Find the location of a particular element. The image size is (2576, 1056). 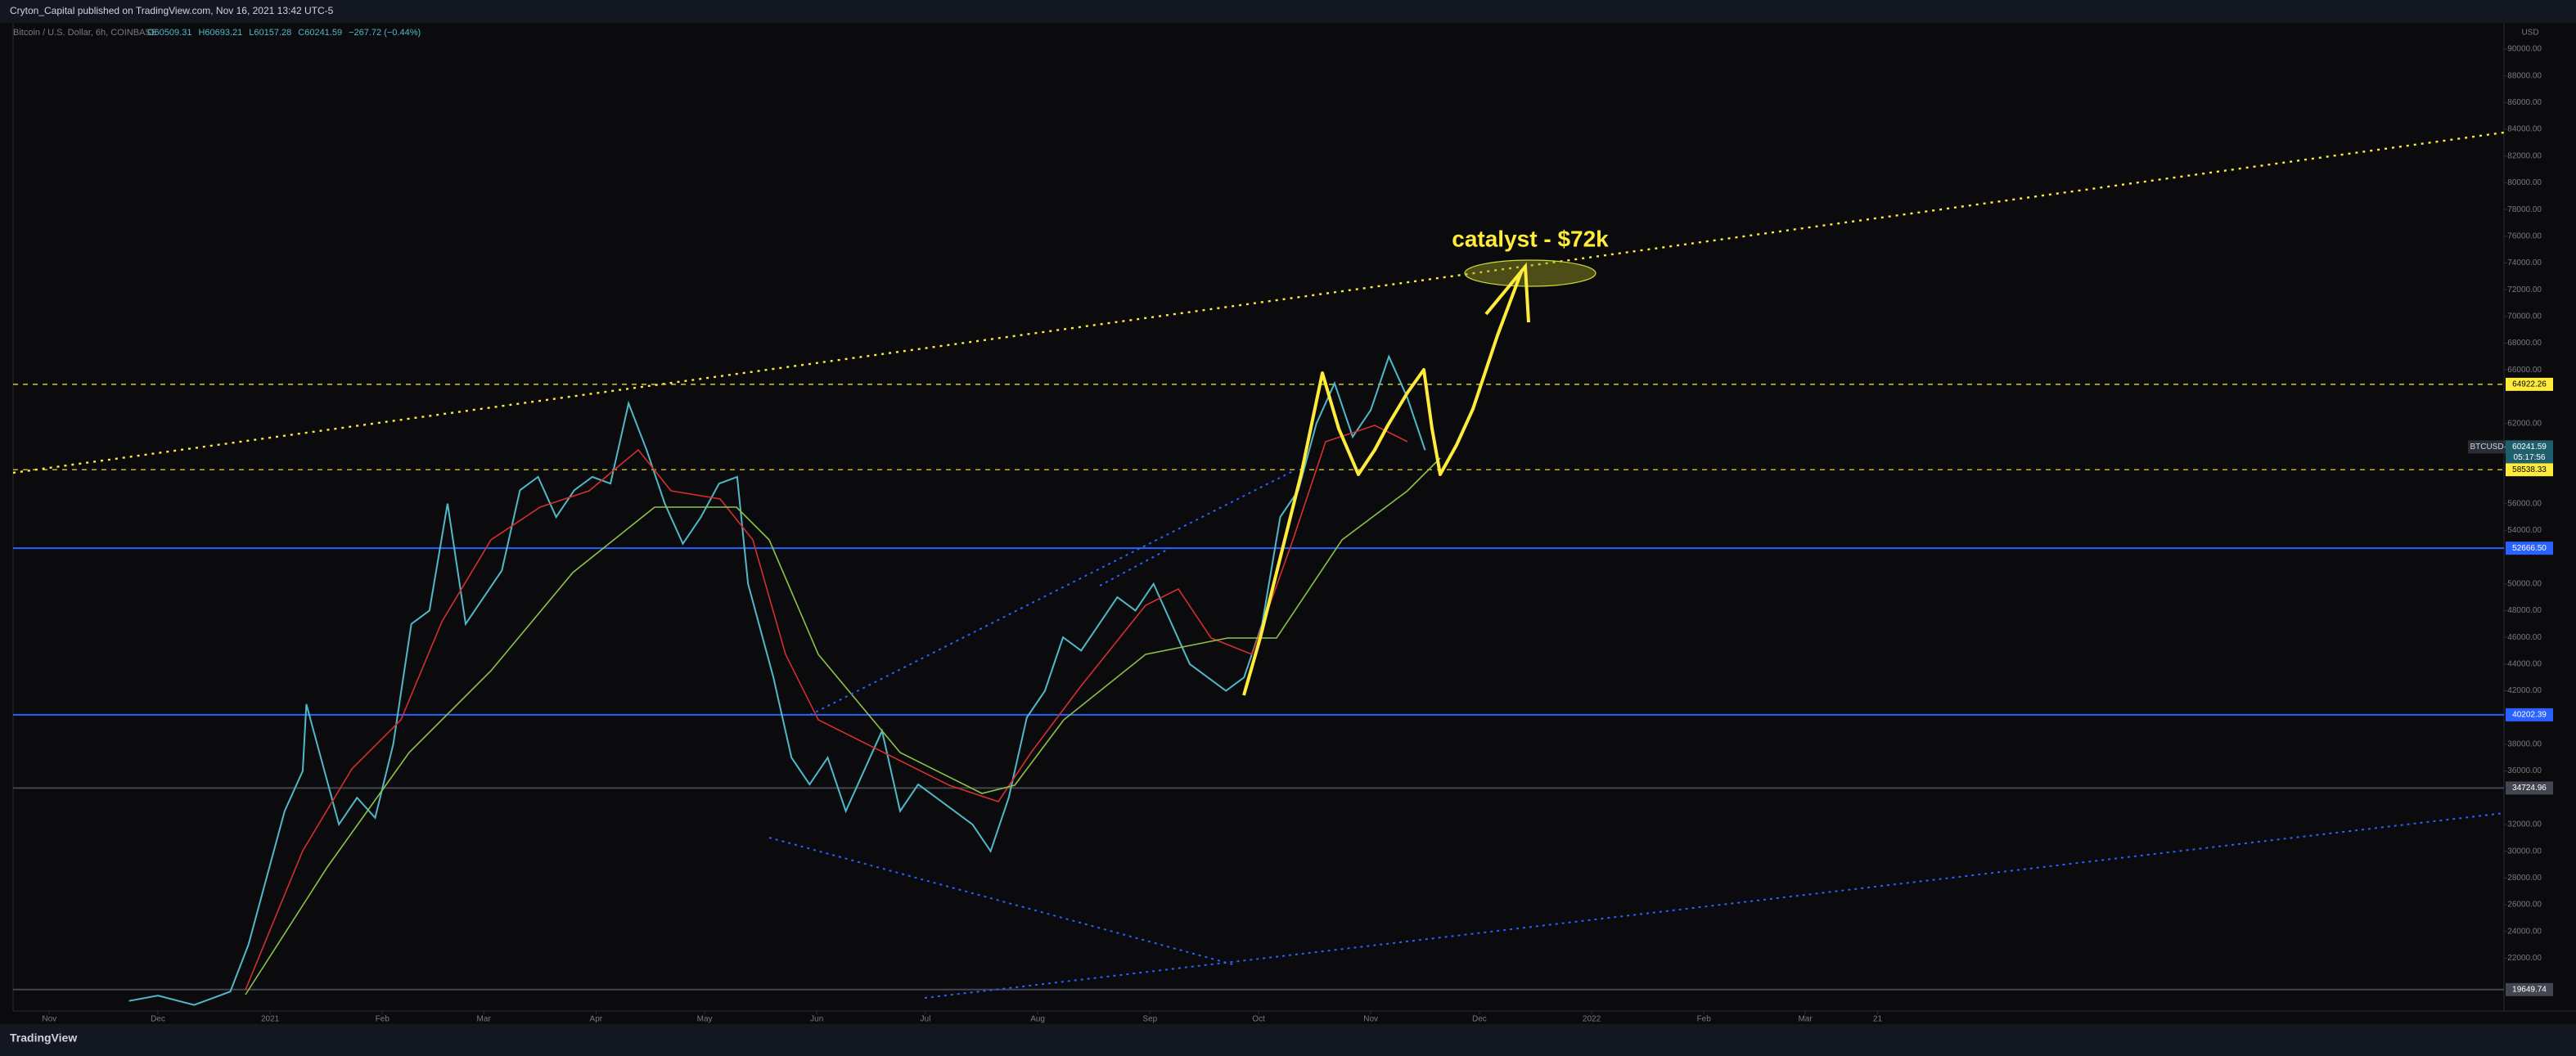

y-tick-label: 84000.00 is located at coordinates (2525, 129).